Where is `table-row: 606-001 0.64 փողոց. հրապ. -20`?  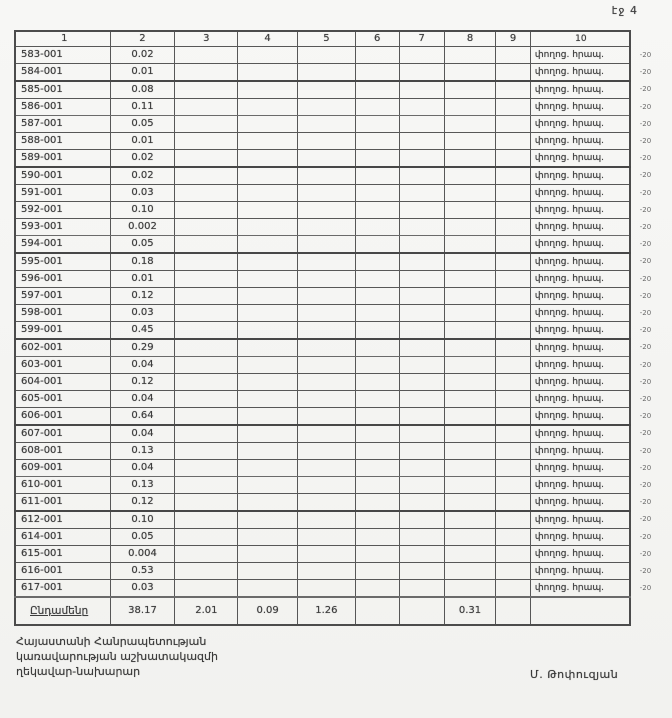
table-row: 606-001 0.64 փողոց. հրապ. -20 is located at coordinates (342, 416).